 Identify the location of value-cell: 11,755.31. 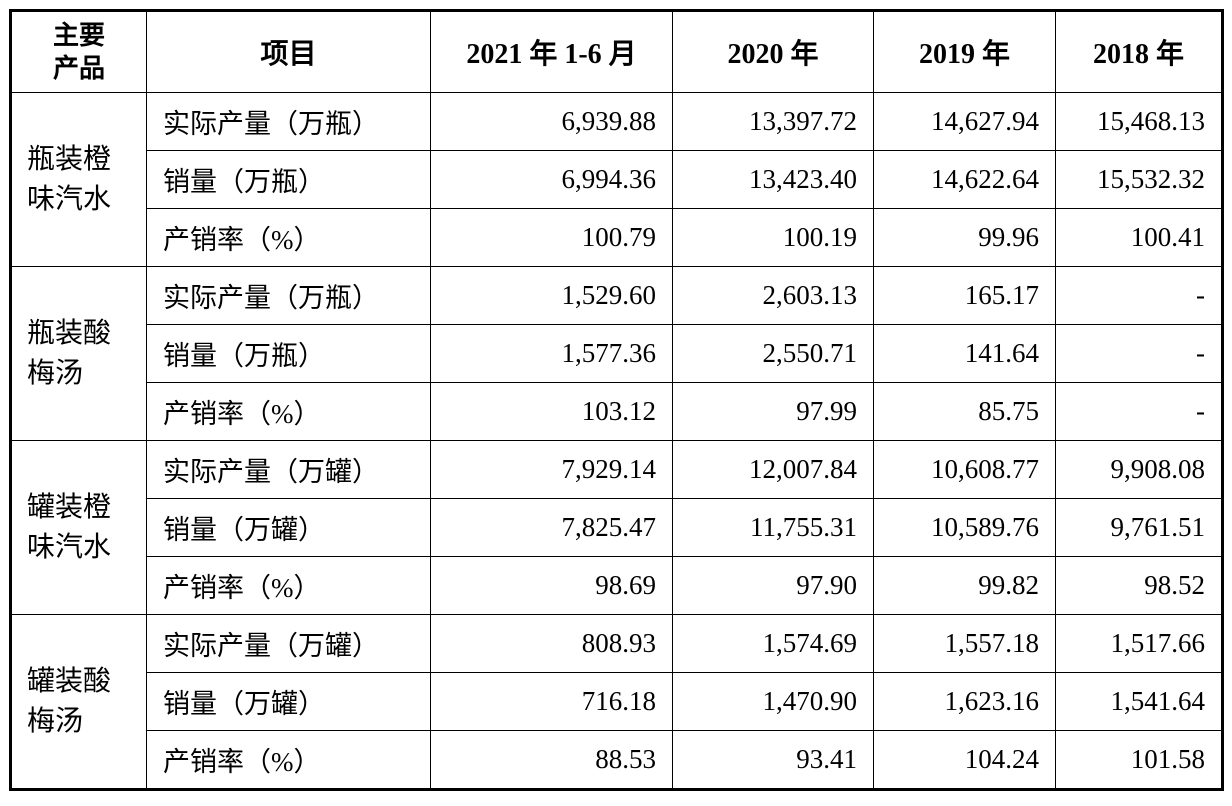
(773, 527).